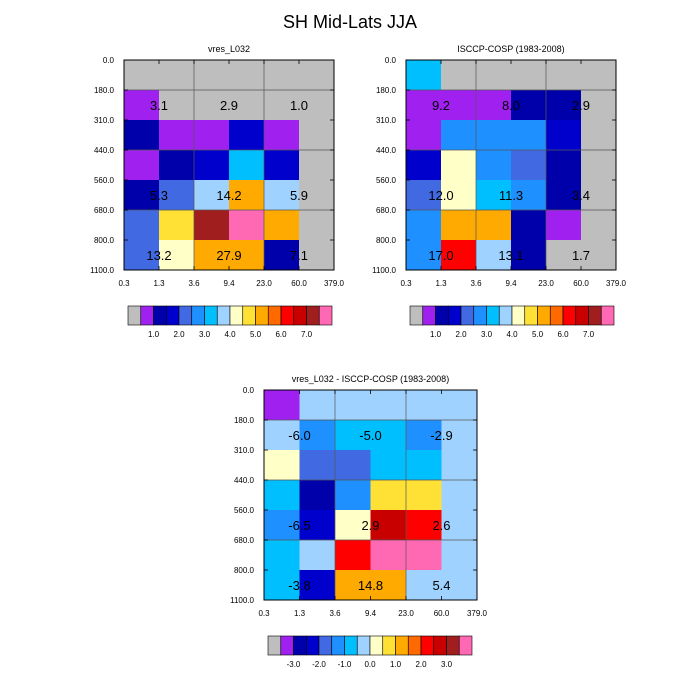 This screenshot has height=700, width=700. I want to click on group-total-label: 5.9, so click(299, 195).